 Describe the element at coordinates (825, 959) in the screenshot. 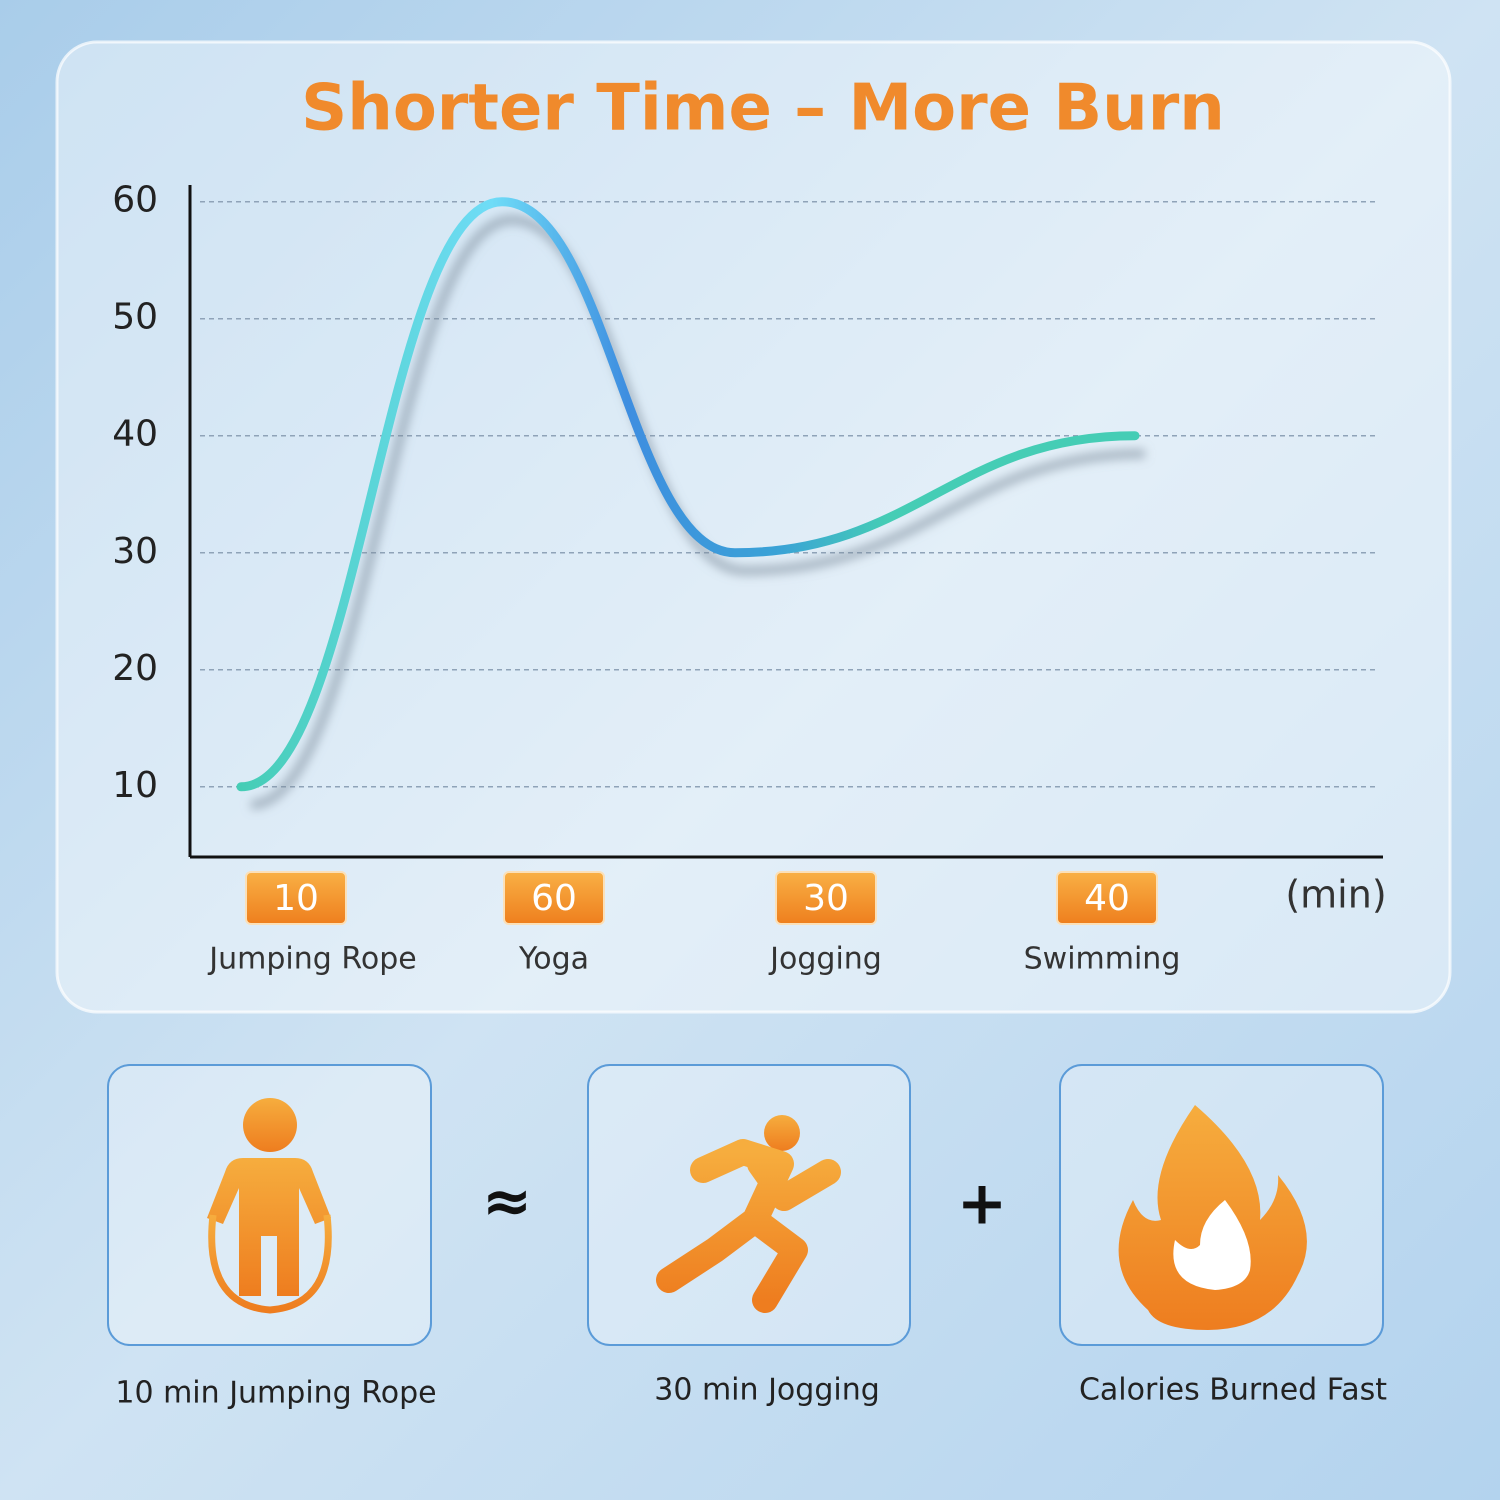

I see `x-tick-label: Jogging` at that location.